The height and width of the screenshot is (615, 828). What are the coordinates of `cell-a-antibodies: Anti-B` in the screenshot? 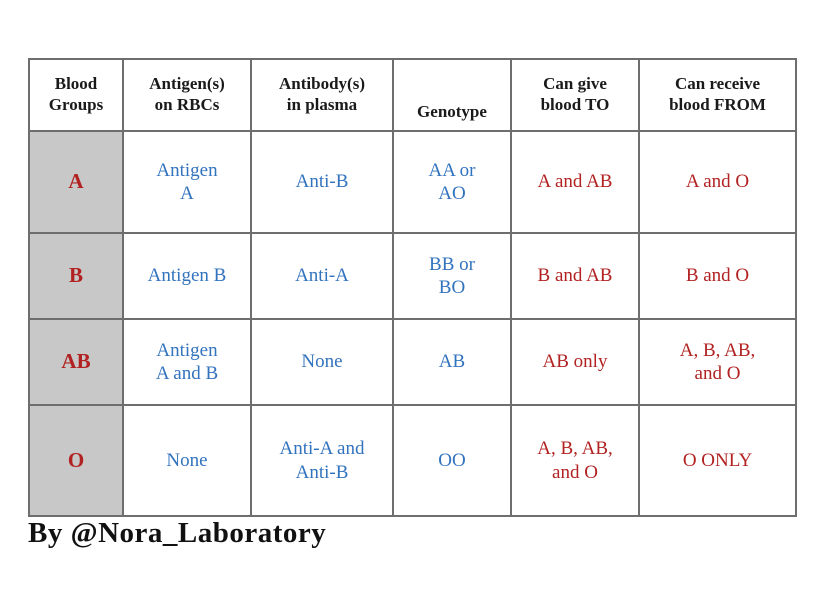 It's located at (322, 182).